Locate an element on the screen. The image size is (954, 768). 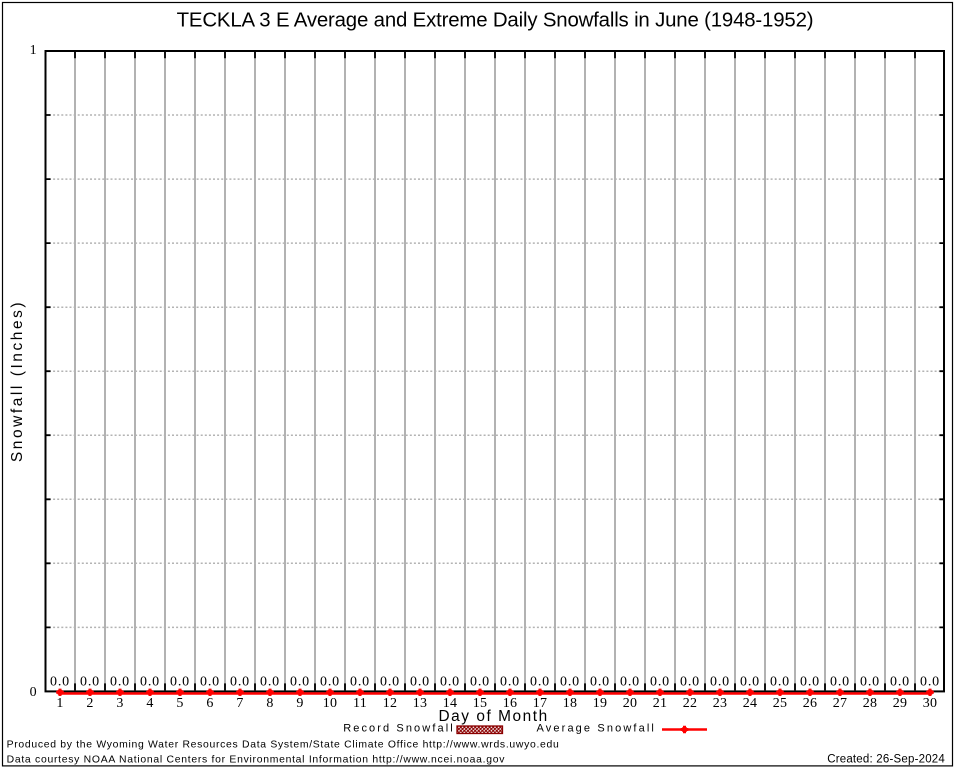
svg-text: 27 is located at coordinates (840, 703).